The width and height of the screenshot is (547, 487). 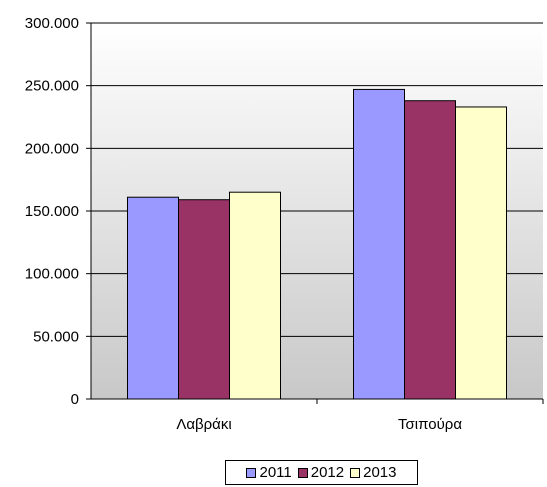 What do you see at coordinates (52, 274) in the screenshot?
I see `y-tick-label: 100.000` at bounding box center [52, 274].